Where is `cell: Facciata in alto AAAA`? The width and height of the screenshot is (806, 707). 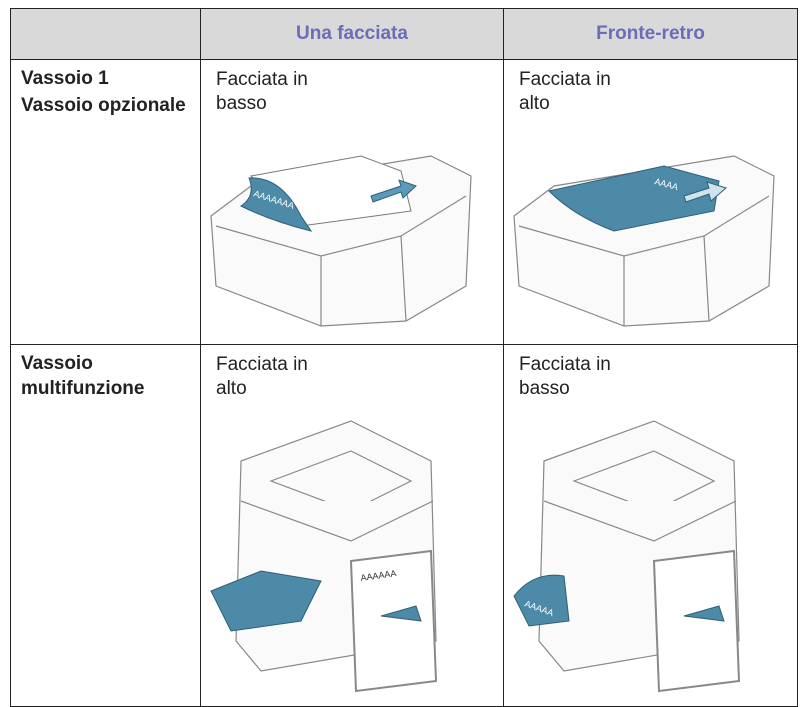 cell: Facciata in alto AAAA is located at coordinates (650, 202).